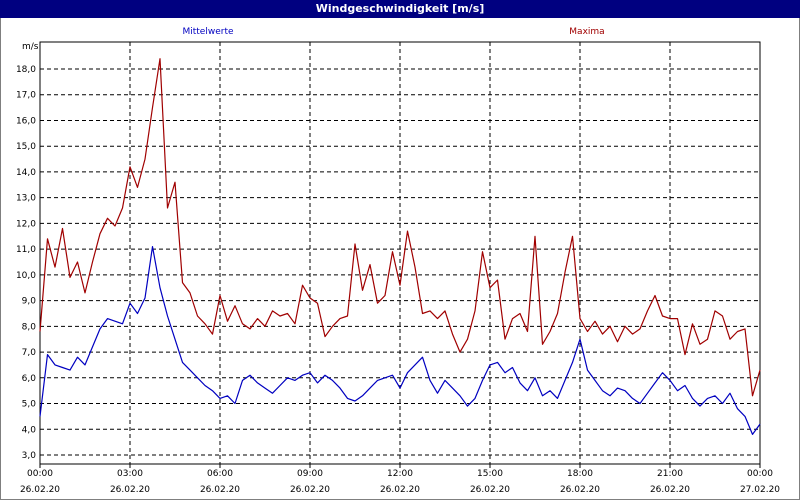 The width and height of the screenshot is (800, 500). What do you see at coordinates (26, 147) in the screenshot?
I see `y-tick-label: 15,0` at bounding box center [26, 147].